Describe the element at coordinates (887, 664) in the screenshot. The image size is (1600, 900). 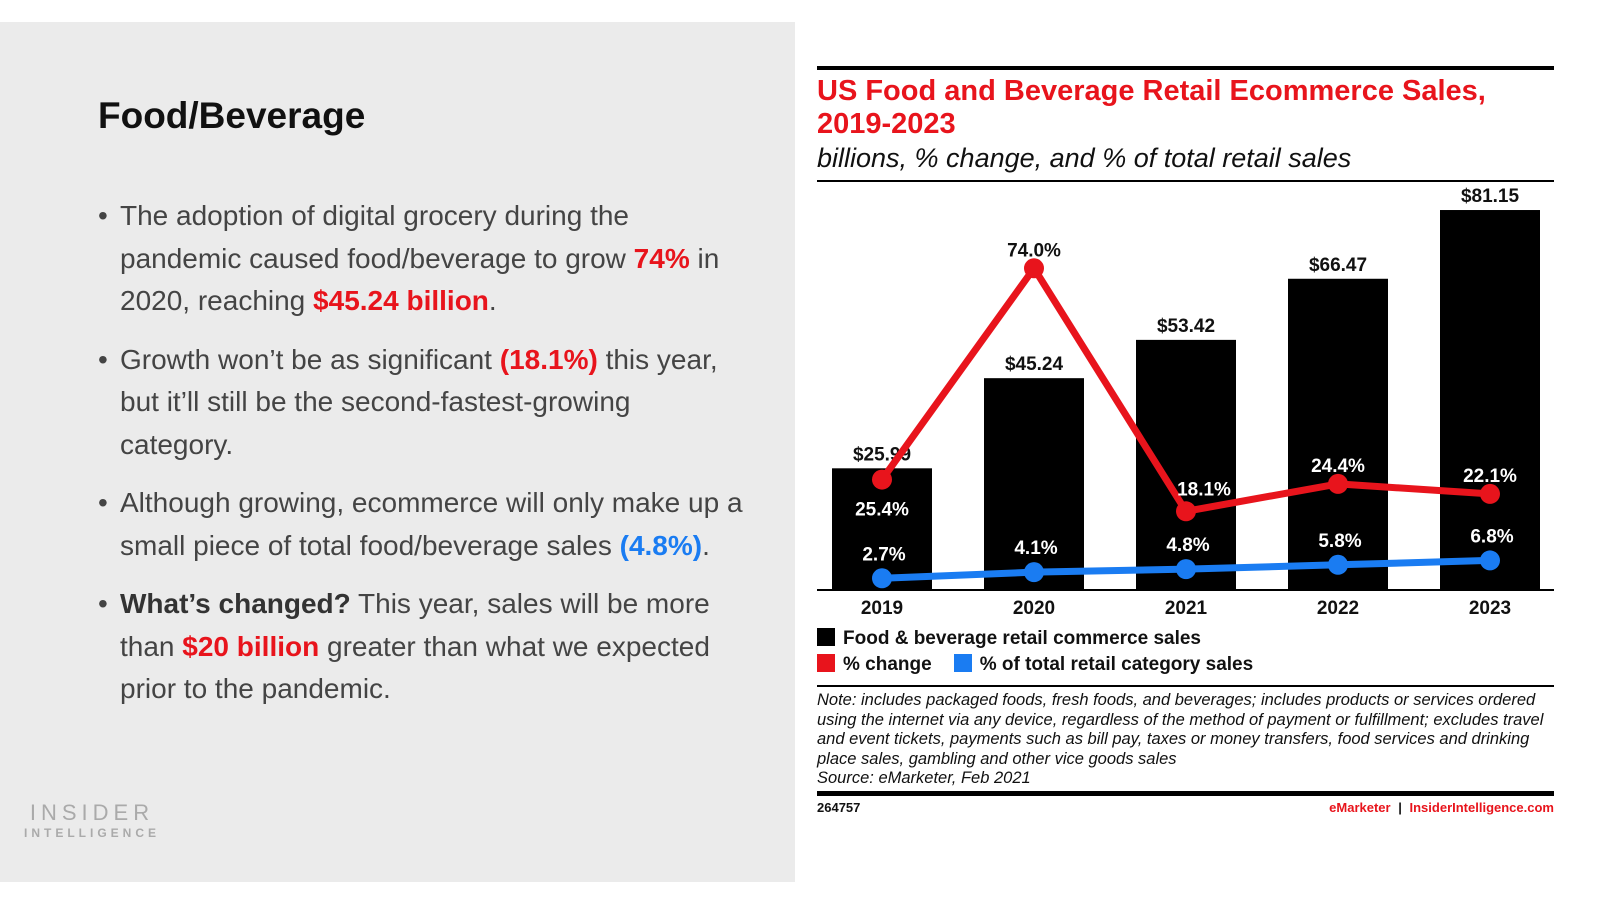
I see `legend-label: % change` at that location.